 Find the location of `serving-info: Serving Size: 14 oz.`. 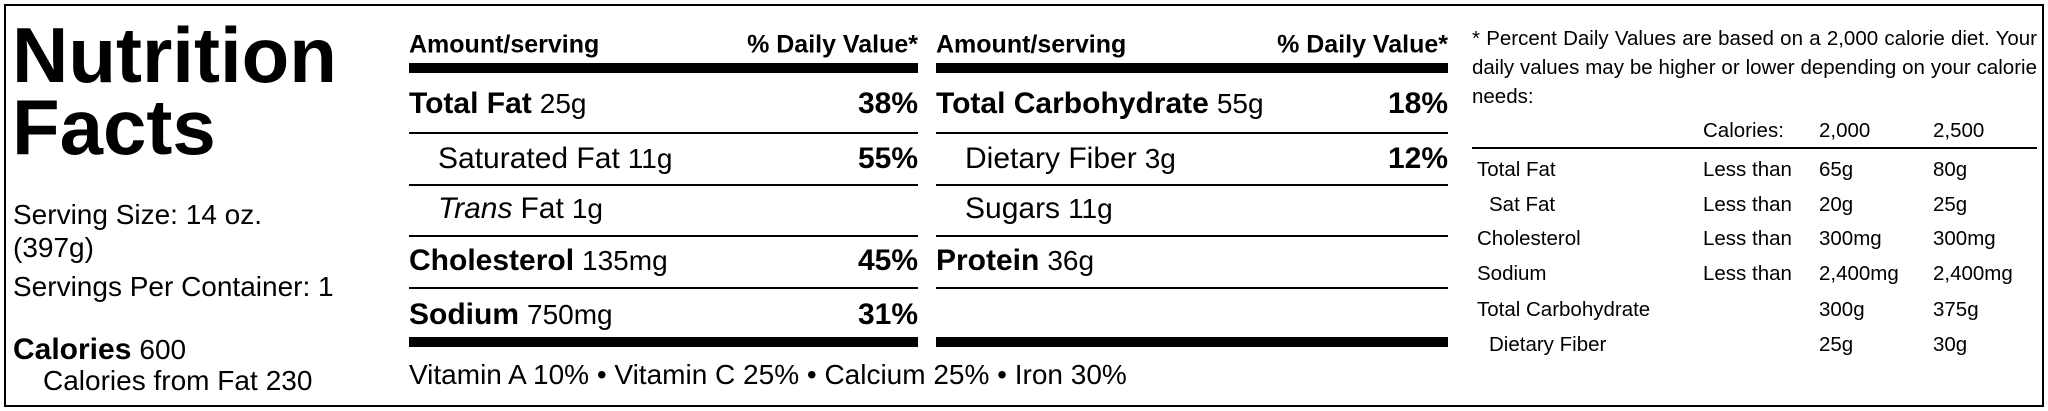

serving-info: Serving Size: 14 oz. is located at coordinates (138, 214).